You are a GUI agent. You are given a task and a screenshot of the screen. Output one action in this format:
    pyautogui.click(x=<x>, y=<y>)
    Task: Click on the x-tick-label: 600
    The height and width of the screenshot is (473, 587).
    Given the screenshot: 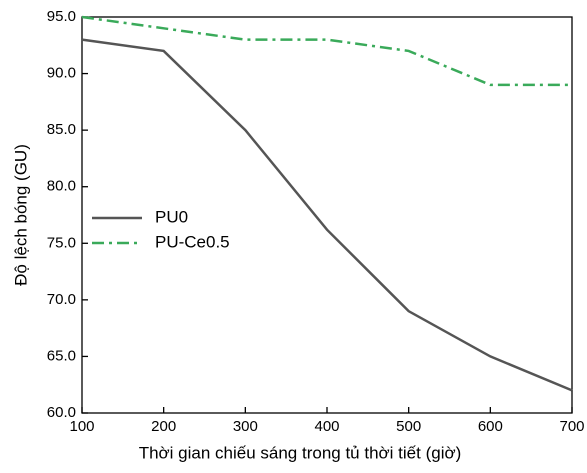 What is the action you would take?
    pyautogui.click(x=490, y=426)
    